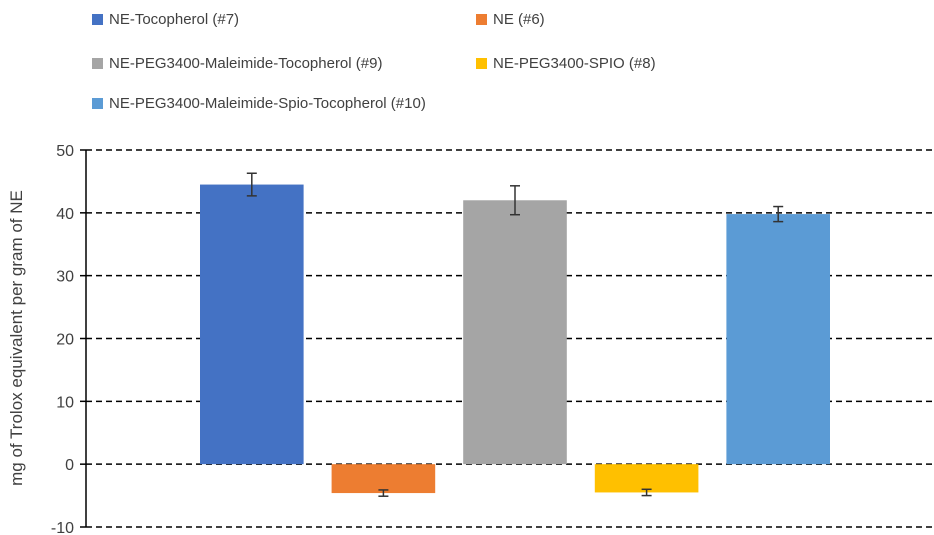 This screenshot has height=535, width=934. Describe the element at coordinates (174, 19) in the screenshot. I see `legend-entry: NE-Tocopherol (#7)` at that location.